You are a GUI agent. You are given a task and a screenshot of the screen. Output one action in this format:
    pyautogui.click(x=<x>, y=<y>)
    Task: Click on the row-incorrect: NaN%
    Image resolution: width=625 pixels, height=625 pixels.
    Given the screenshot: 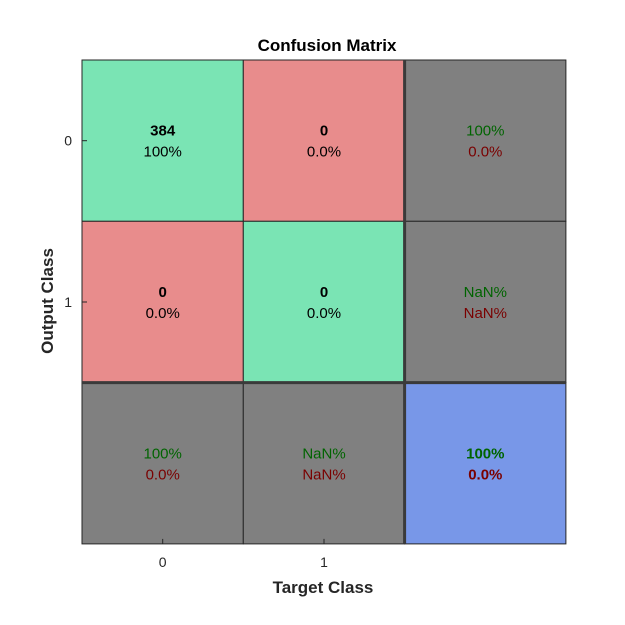 What is the action you would take?
    pyautogui.click(x=485, y=313)
    